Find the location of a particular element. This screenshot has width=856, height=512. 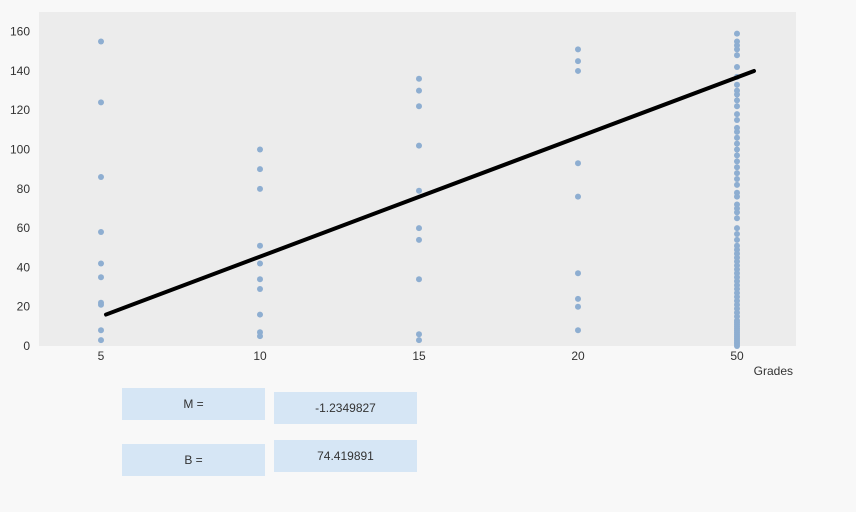

y-tick-label: 100 is located at coordinates (20, 150).